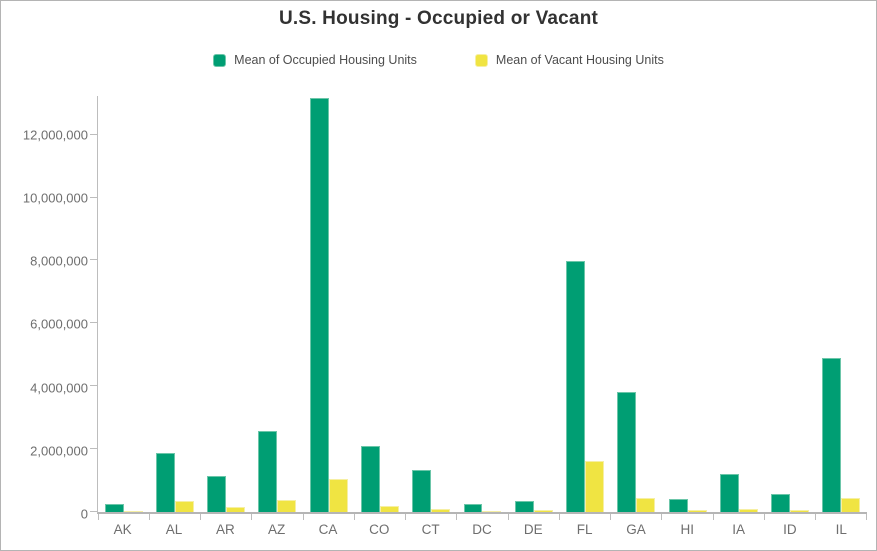  What do you see at coordinates (59, 324) in the screenshot?
I see `y-axis-tick-label: 6,000,000` at bounding box center [59, 324].